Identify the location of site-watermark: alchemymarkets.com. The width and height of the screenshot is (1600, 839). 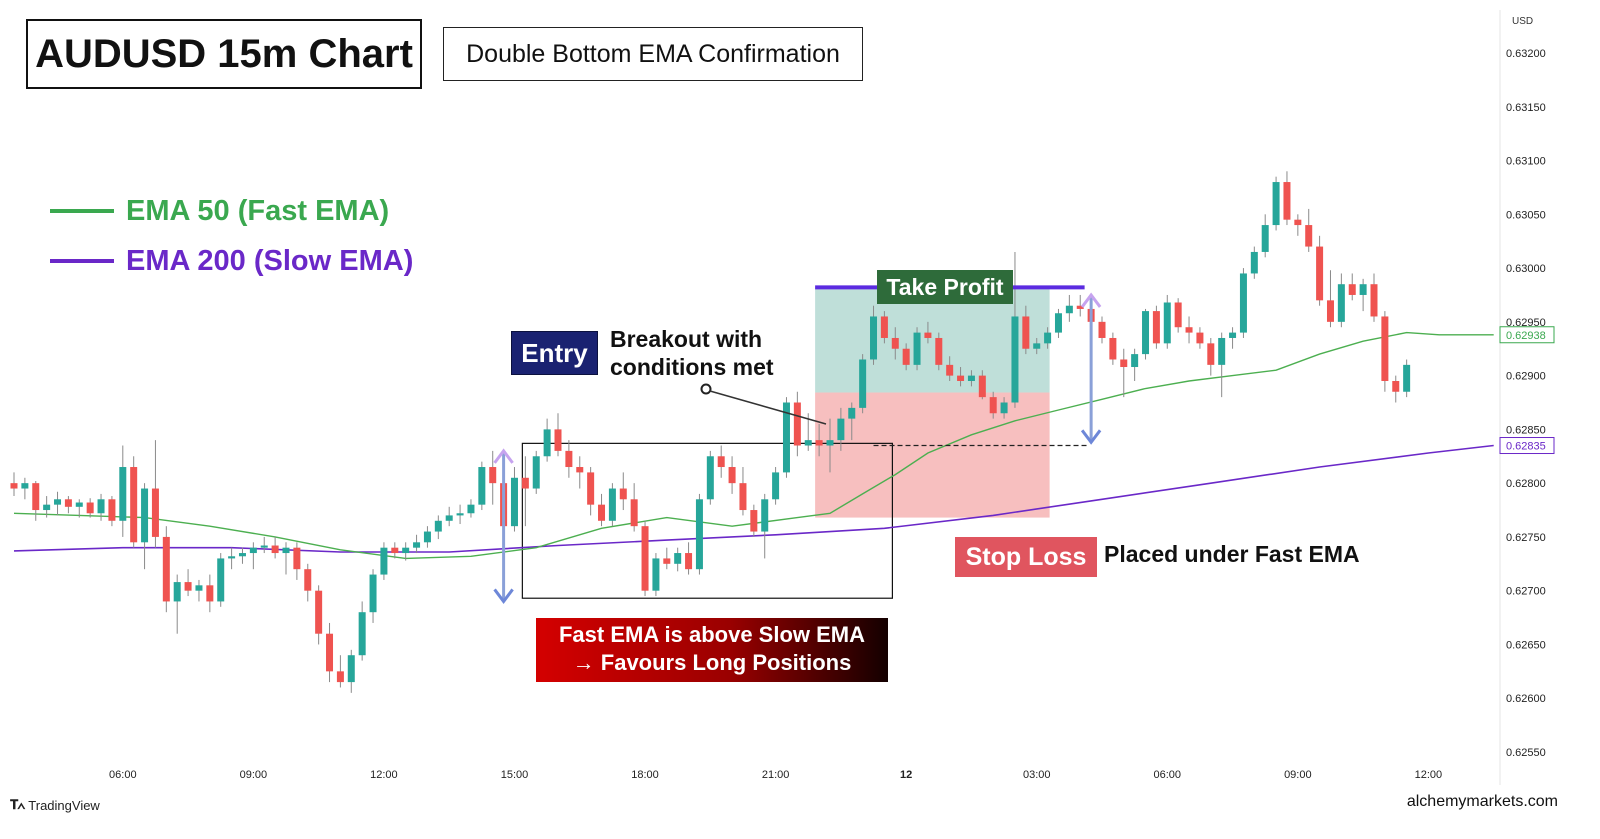
(1482, 801).